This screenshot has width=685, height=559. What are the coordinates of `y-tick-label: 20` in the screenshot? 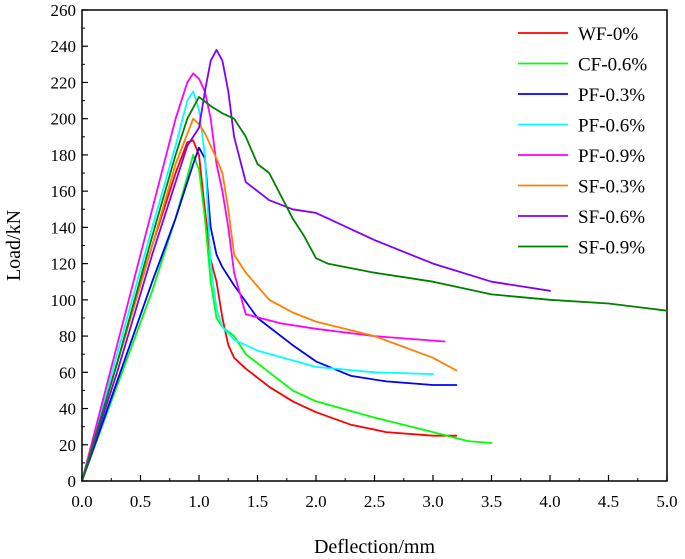 It's located at (67, 445).